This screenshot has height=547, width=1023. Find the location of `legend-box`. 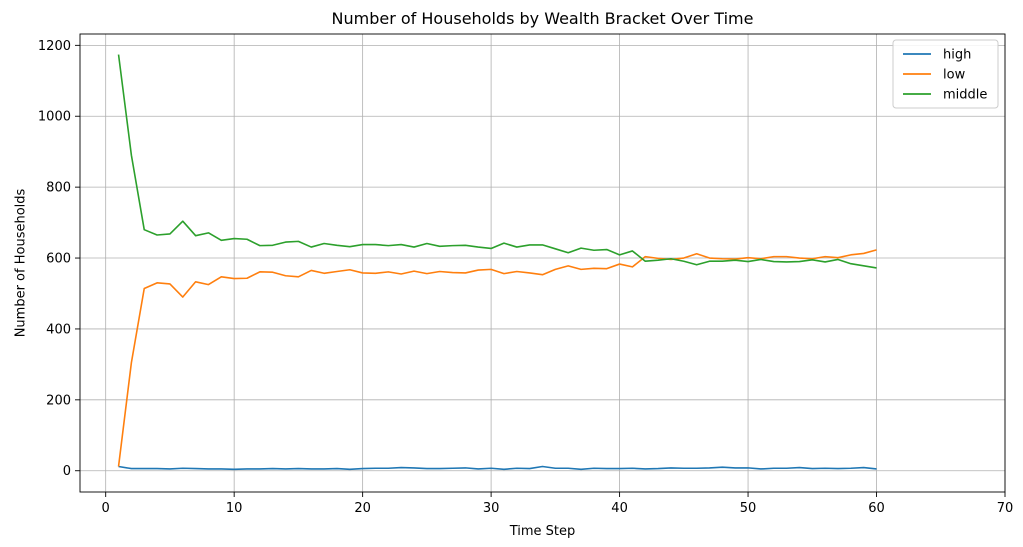

legend-box is located at coordinates (945, 74).